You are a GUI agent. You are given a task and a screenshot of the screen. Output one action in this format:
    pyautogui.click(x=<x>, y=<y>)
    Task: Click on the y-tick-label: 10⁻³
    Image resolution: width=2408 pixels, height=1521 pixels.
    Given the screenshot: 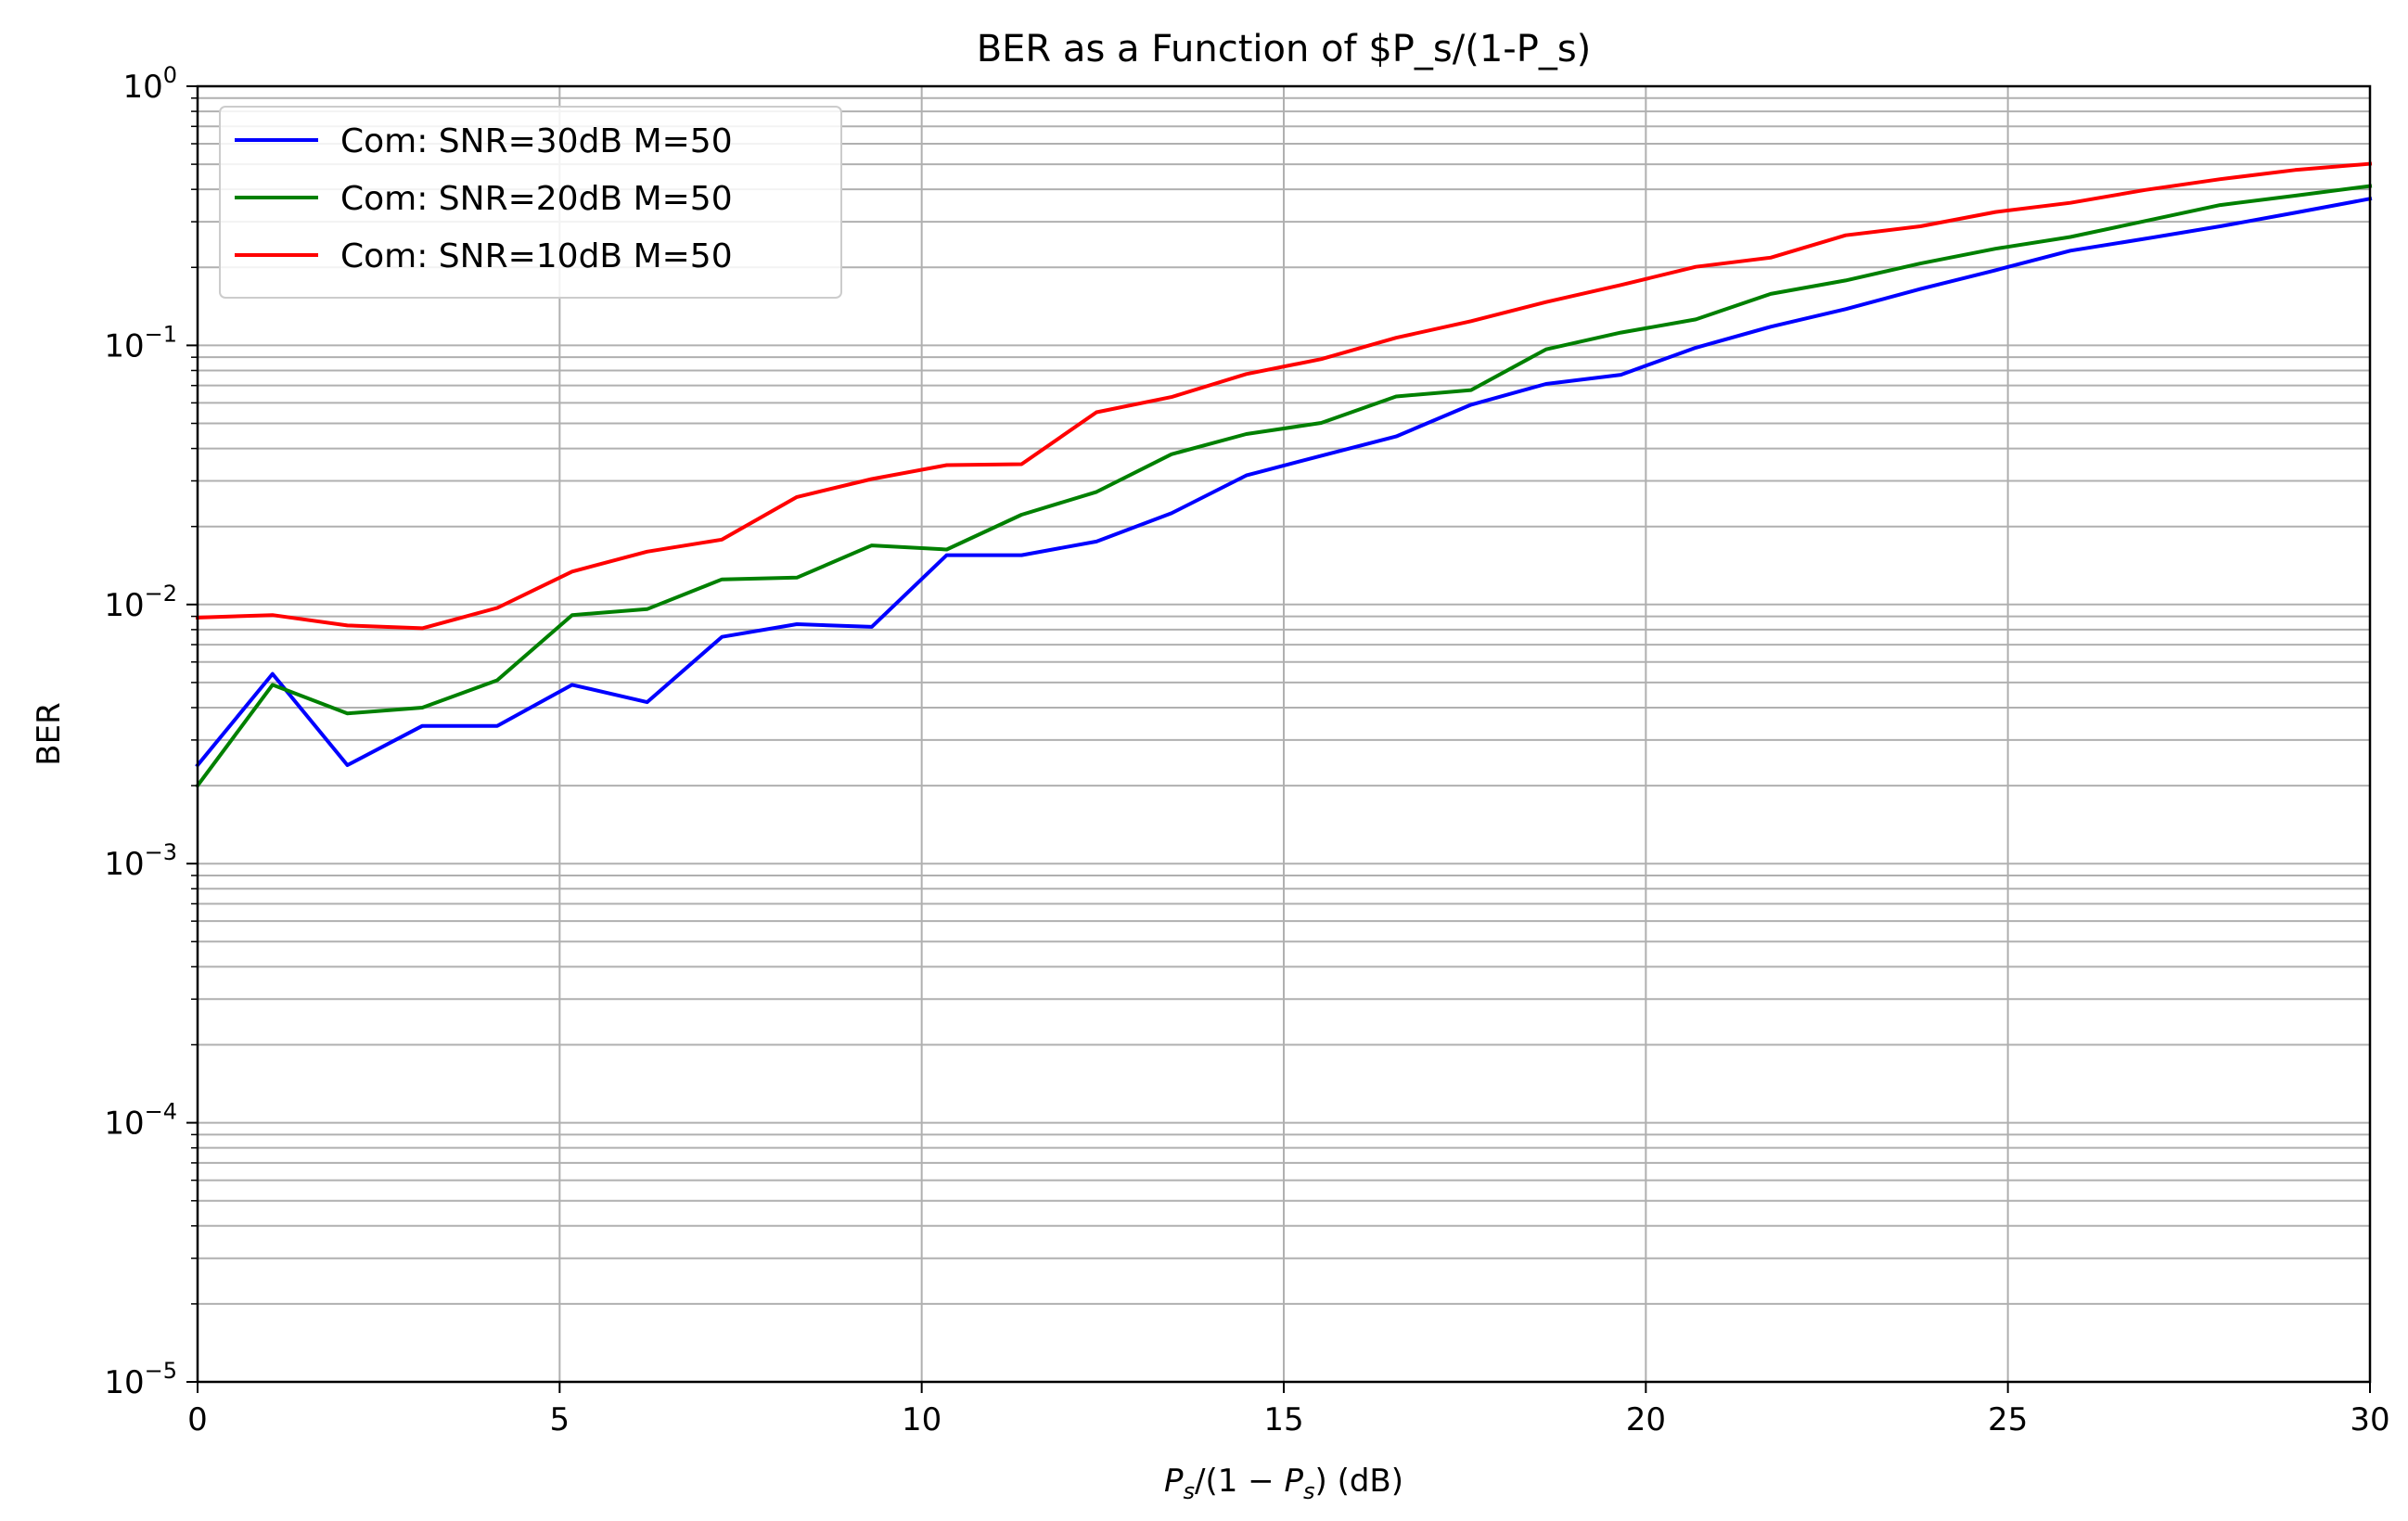 What is the action you would take?
    pyautogui.click(x=140, y=861)
    